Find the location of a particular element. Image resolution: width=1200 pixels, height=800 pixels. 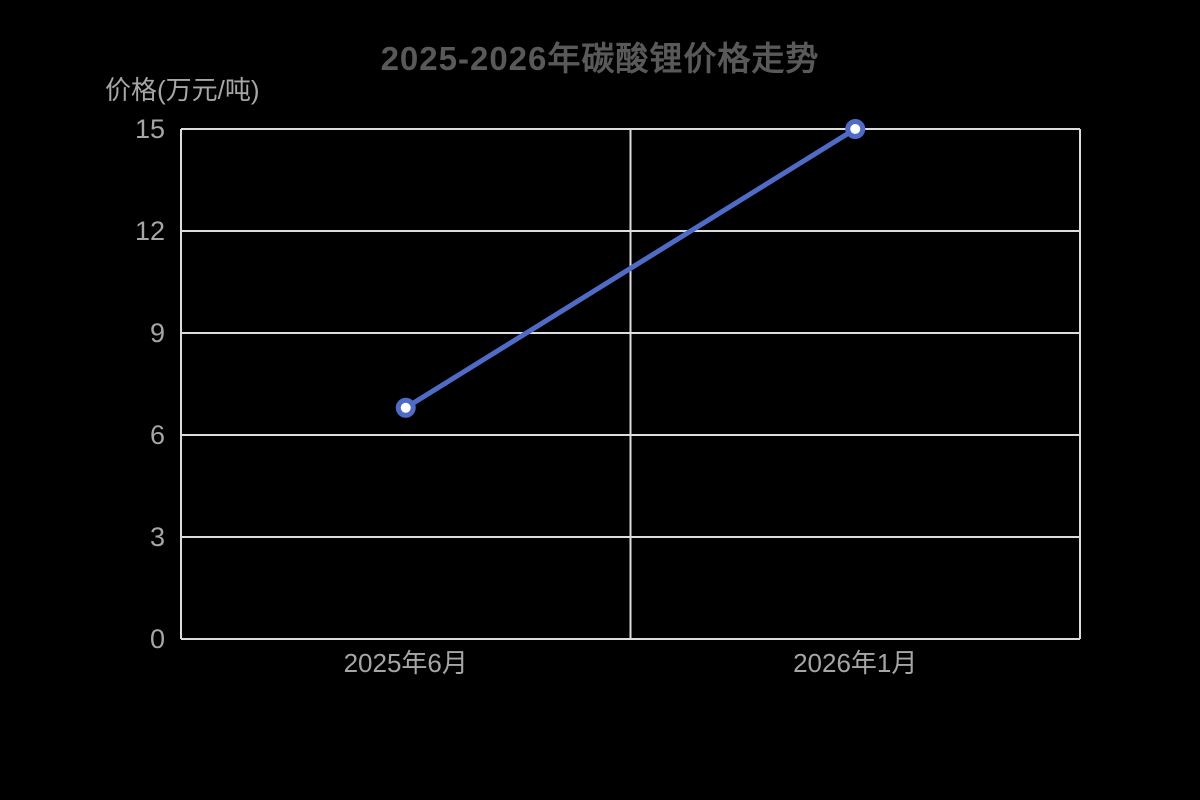

y-tick-label: 12 is located at coordinates (149, 231).